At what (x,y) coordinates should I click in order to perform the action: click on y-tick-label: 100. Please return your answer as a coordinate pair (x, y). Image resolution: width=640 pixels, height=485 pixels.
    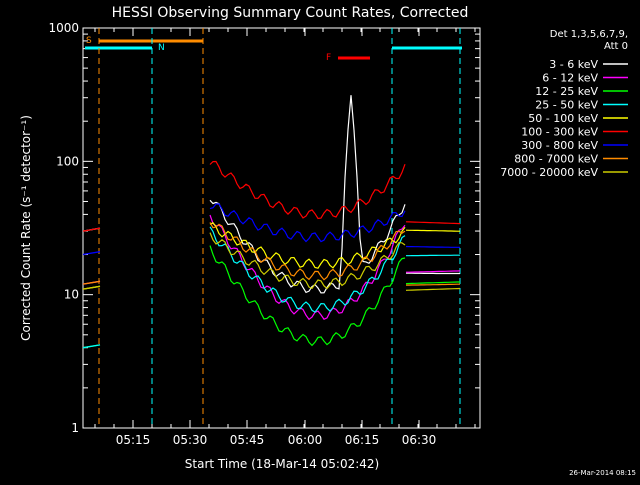
    Looking at the image, I should click on (67, 161).